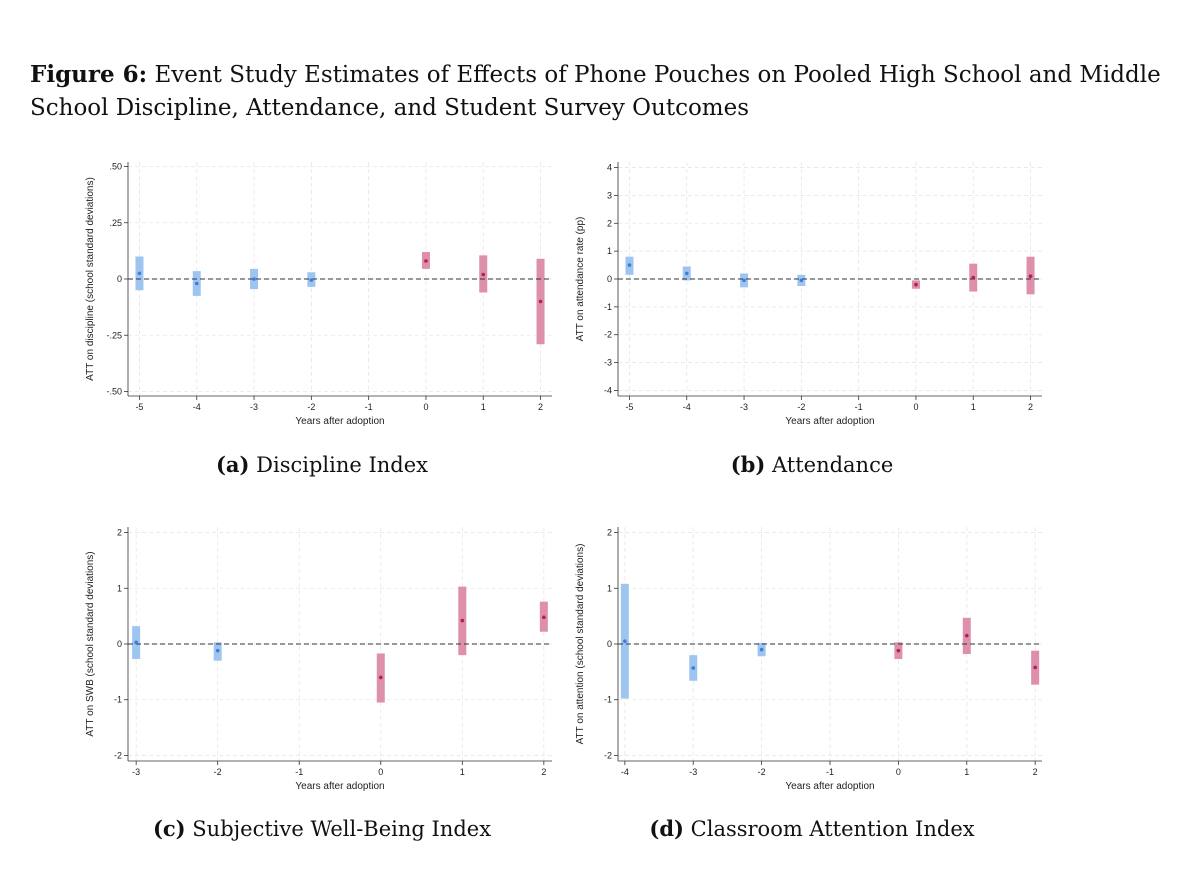  Describe the element at coordinates (232, 464) in the screenshot. I see `subcaption-label: (a)` at that location.